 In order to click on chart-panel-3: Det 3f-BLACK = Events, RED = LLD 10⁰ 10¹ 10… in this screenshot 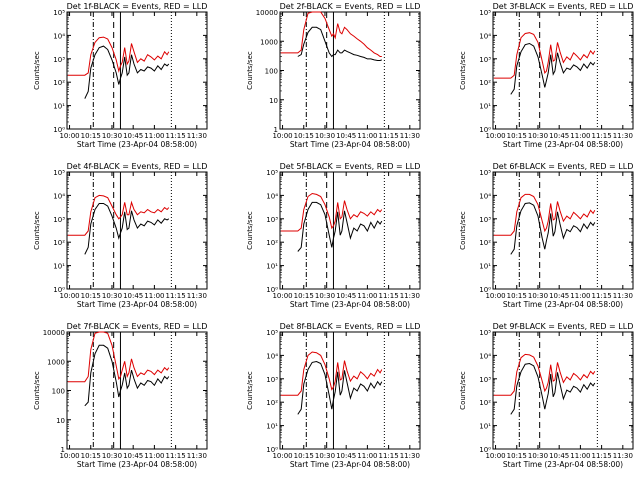, I will do `click(546, 75)`.